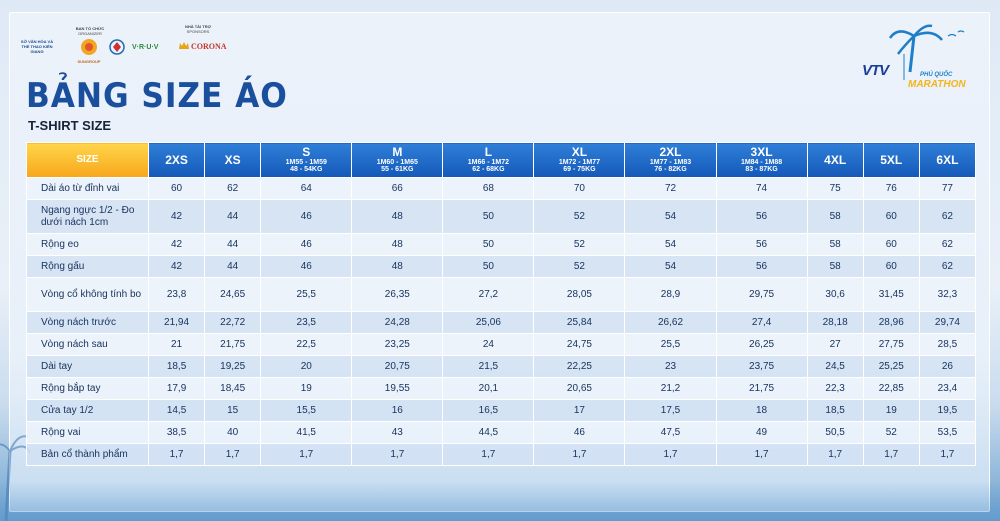  Describe the element at coordinates (176, 344) in the screenshot. I see `measurement-value: 21` at that location.